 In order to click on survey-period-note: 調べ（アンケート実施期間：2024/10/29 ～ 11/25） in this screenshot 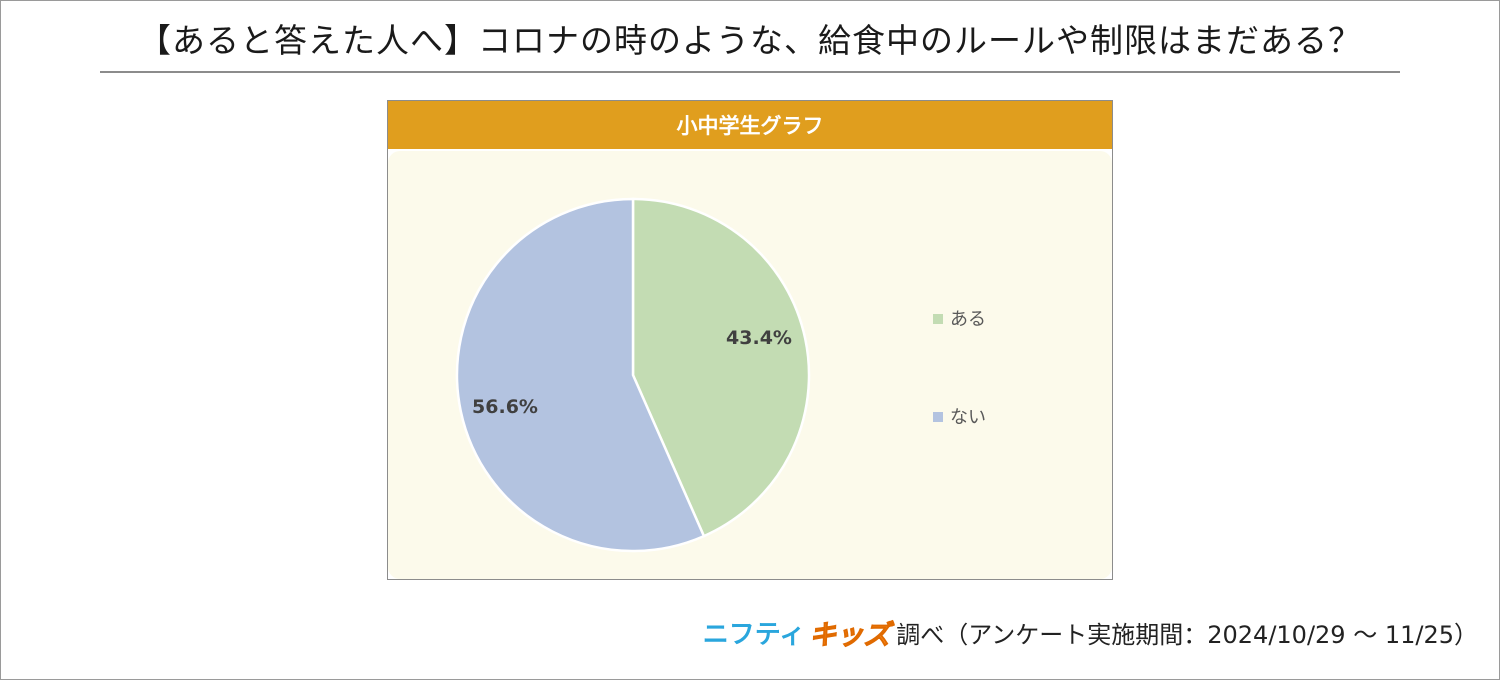, I will do `click(1187, 635)`.